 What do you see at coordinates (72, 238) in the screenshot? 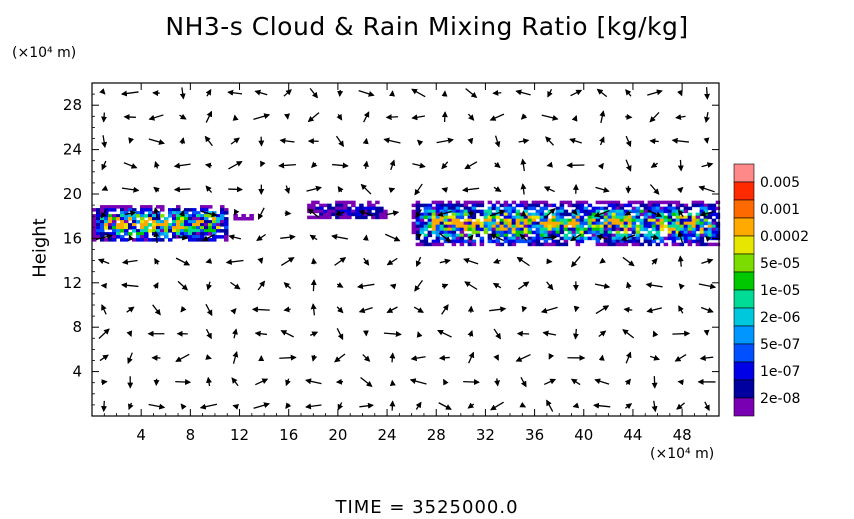
I see `y-tick-label: 16` at bounding box center [72, 238].